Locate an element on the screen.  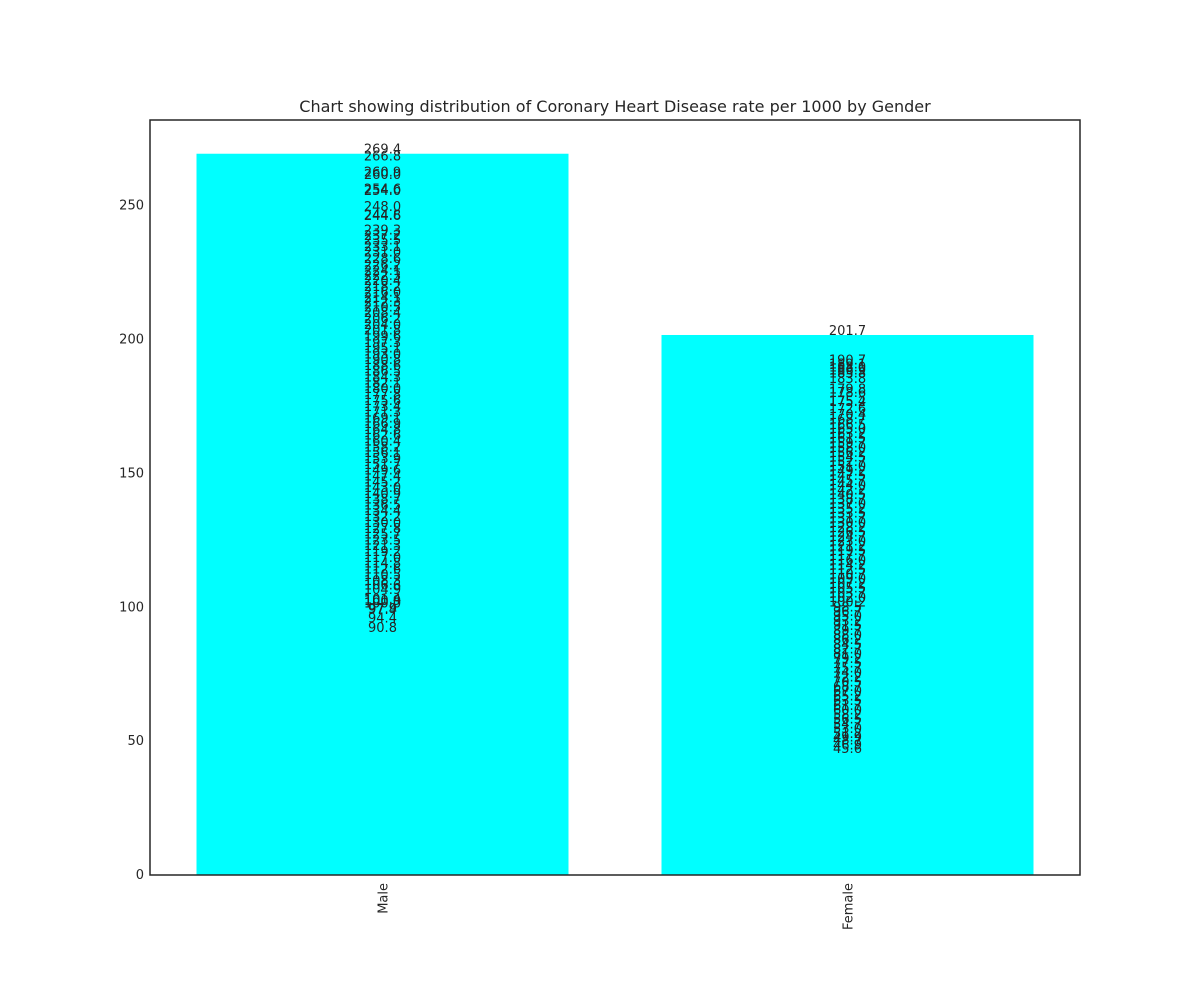
bar-data-label: 193.0 is located at coordinates (382, 354).